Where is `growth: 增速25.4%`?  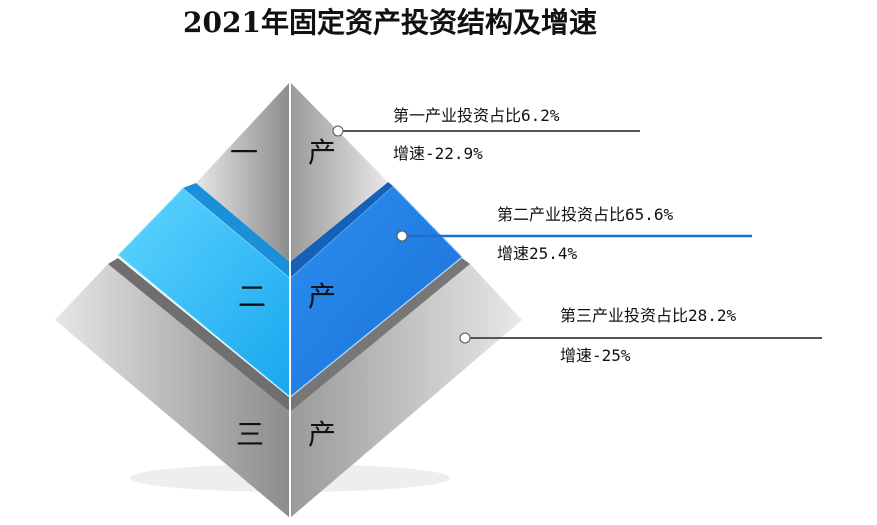 growth: 增速25.4% is located at coordinates (537, 253).